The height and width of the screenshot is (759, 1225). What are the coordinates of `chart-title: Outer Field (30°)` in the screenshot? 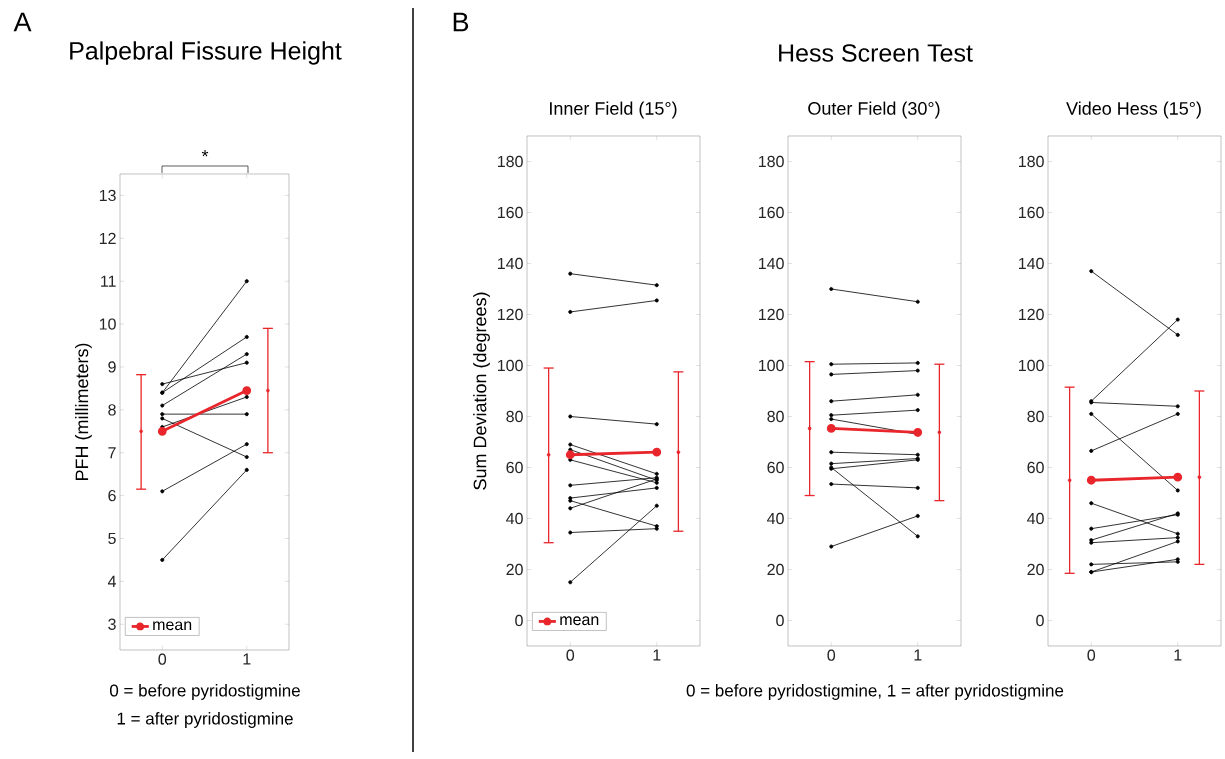 It's located at (874, 110).